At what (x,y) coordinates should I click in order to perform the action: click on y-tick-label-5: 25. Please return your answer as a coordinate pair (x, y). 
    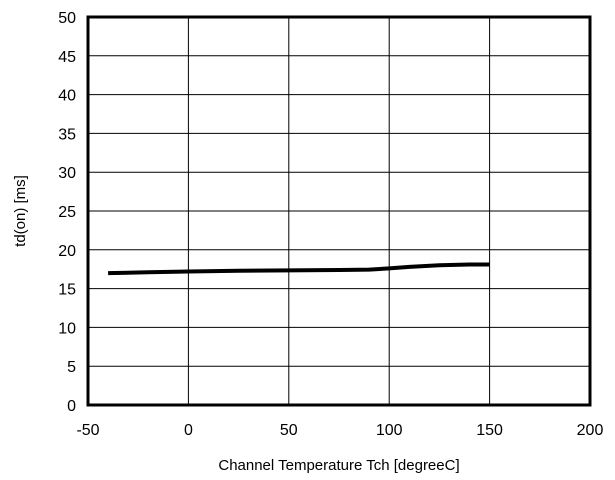
    Looking at the image, I should click on (67, 212).